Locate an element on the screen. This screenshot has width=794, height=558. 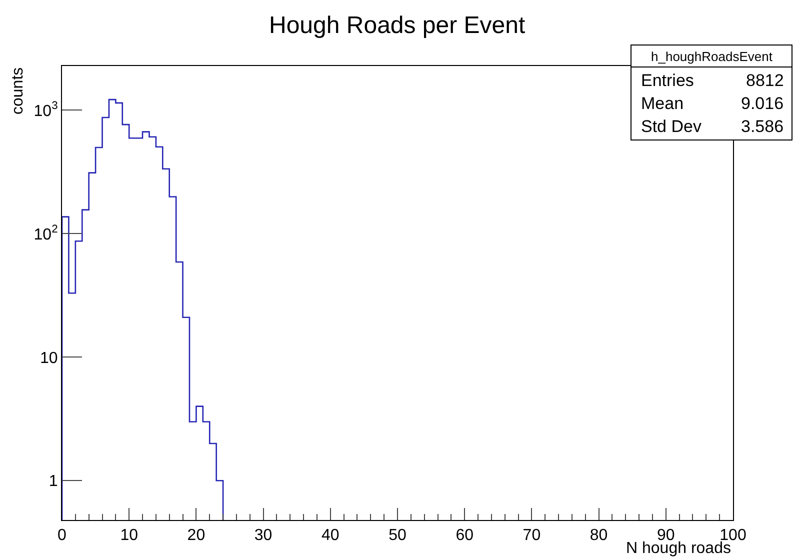
text: 3.586 is located at coordinates (762, 126).